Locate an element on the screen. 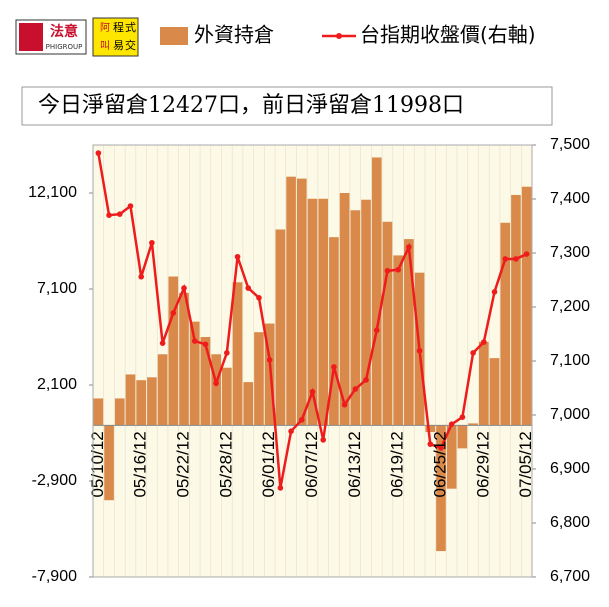 The height and width of the screenshot is (607, 609). x-tick-label: 06/01/12 is located at coordinates (268, 464).